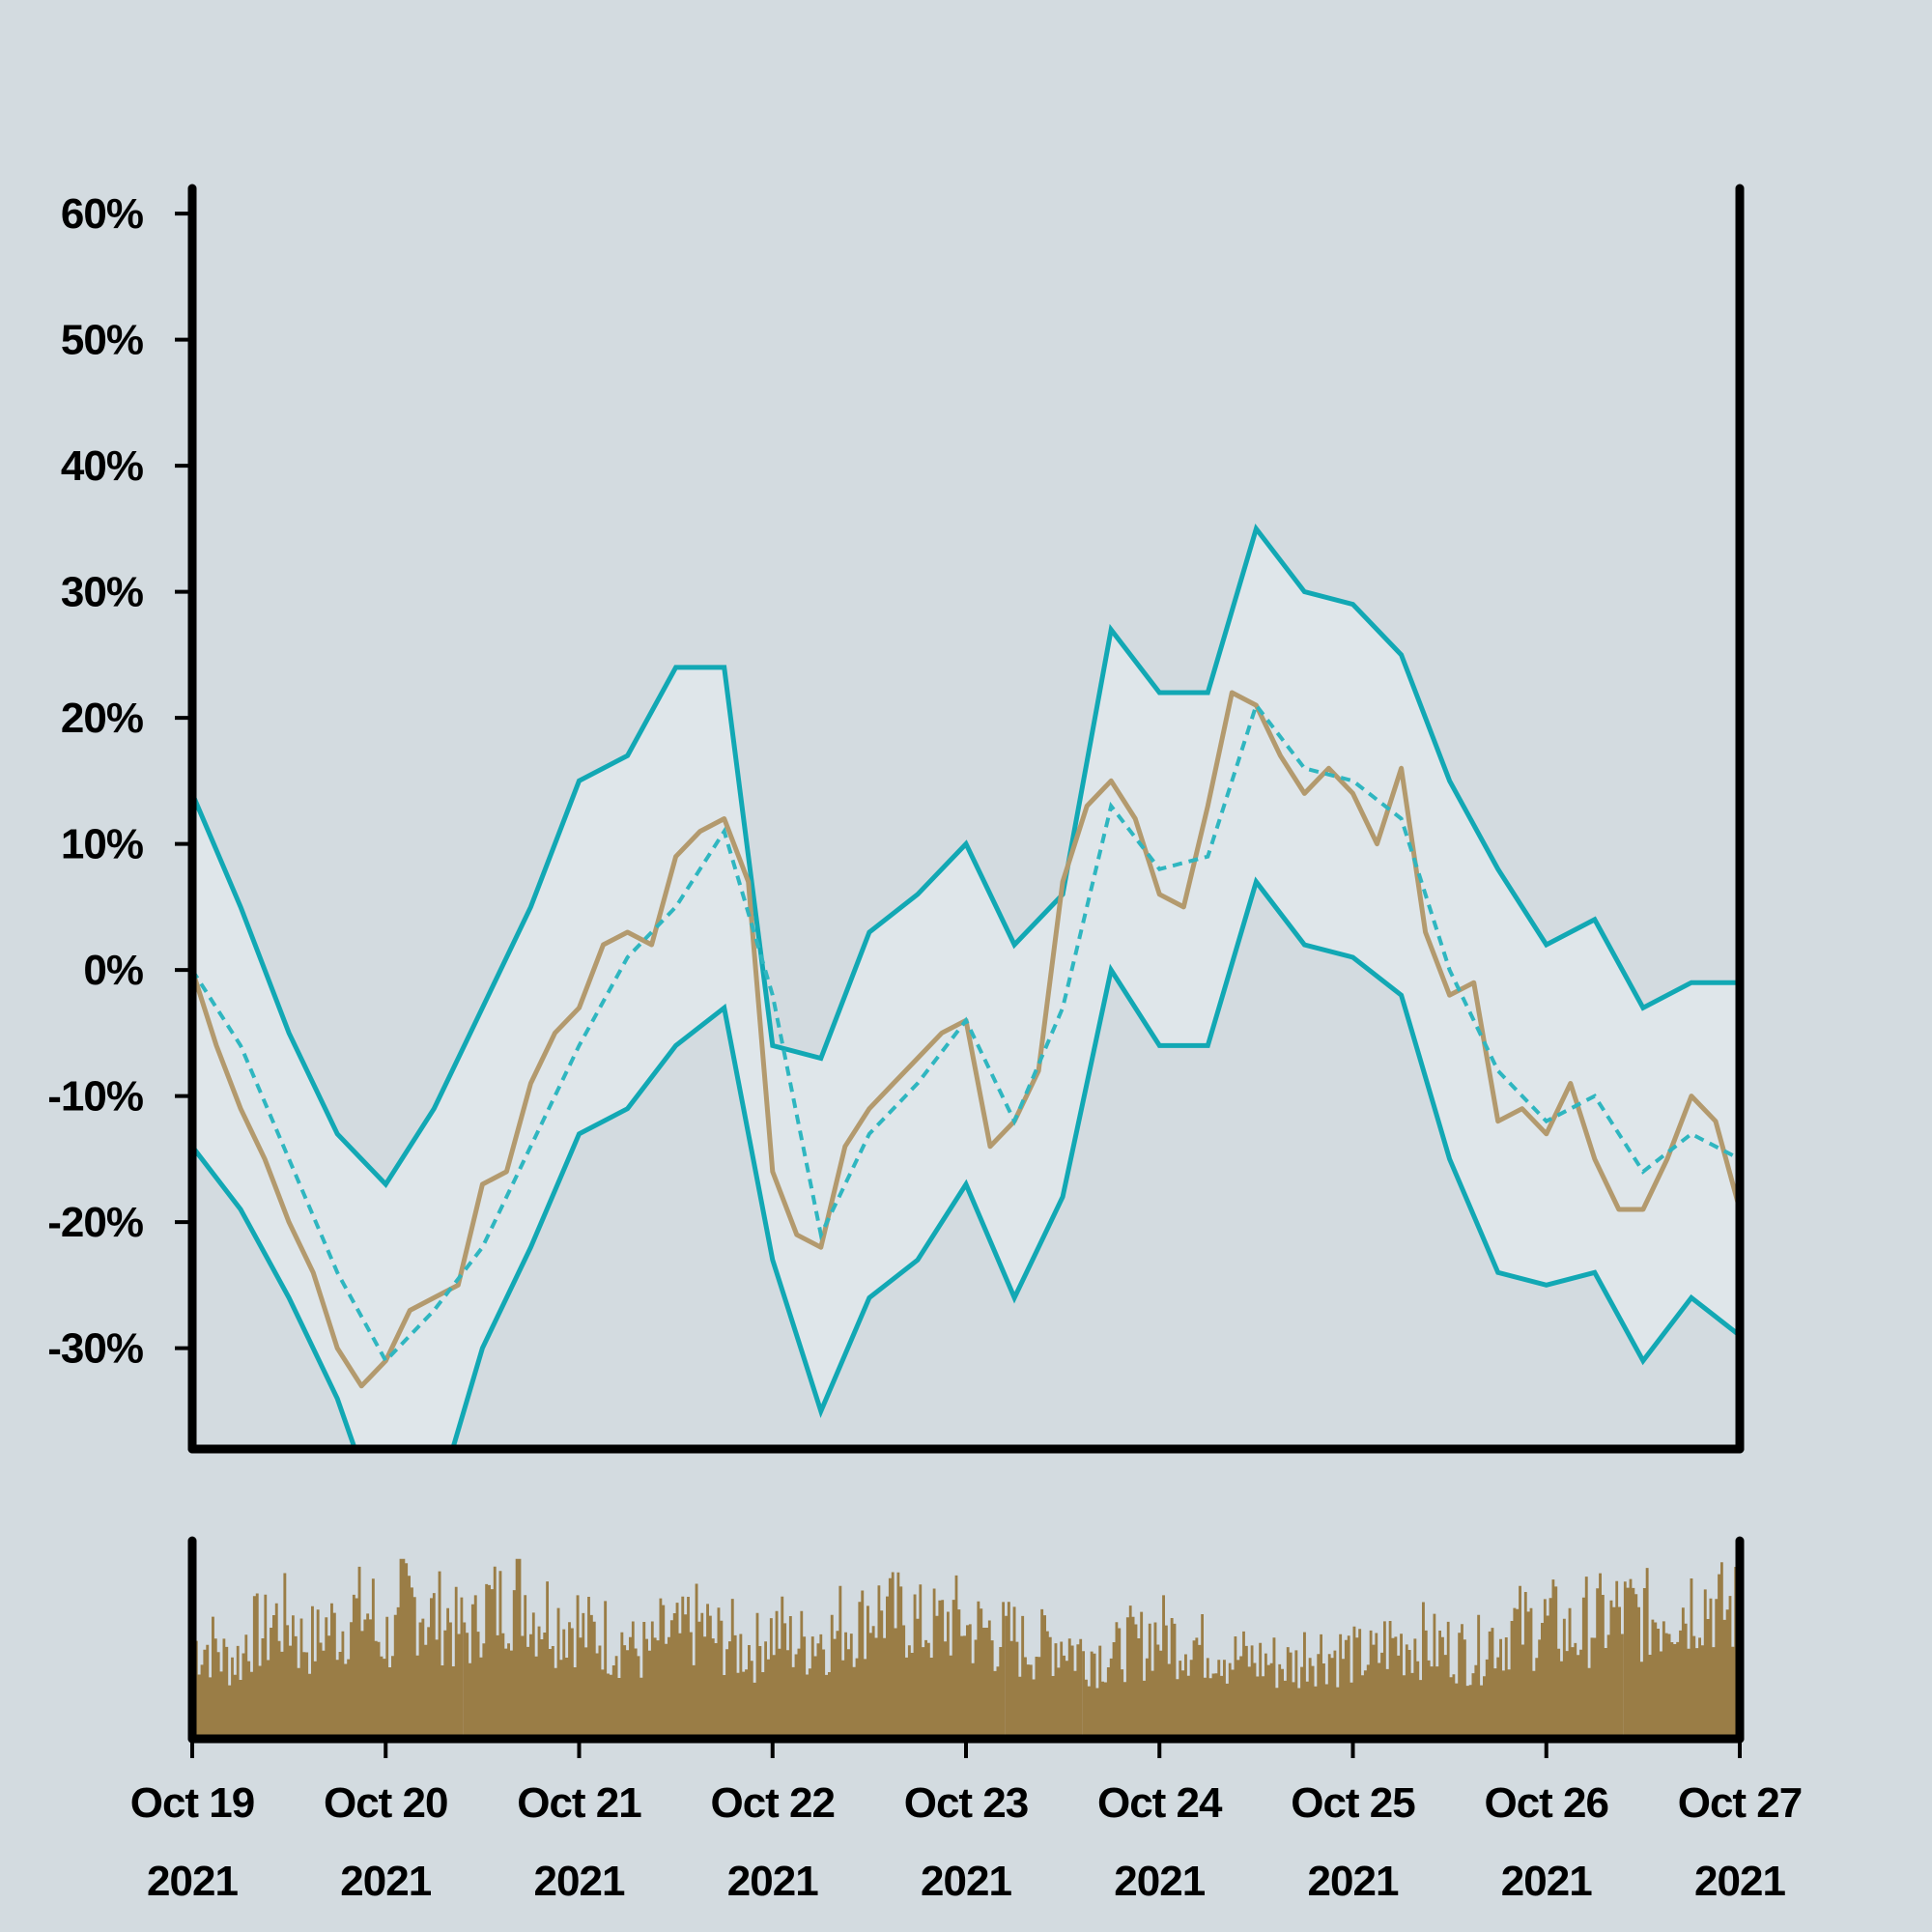 This screenshot has width=1932, height=1932. Describe the element at coordinates (1160, 1803) in the screenshot. I see `x-tick-label-date: Oct 24` at that location.